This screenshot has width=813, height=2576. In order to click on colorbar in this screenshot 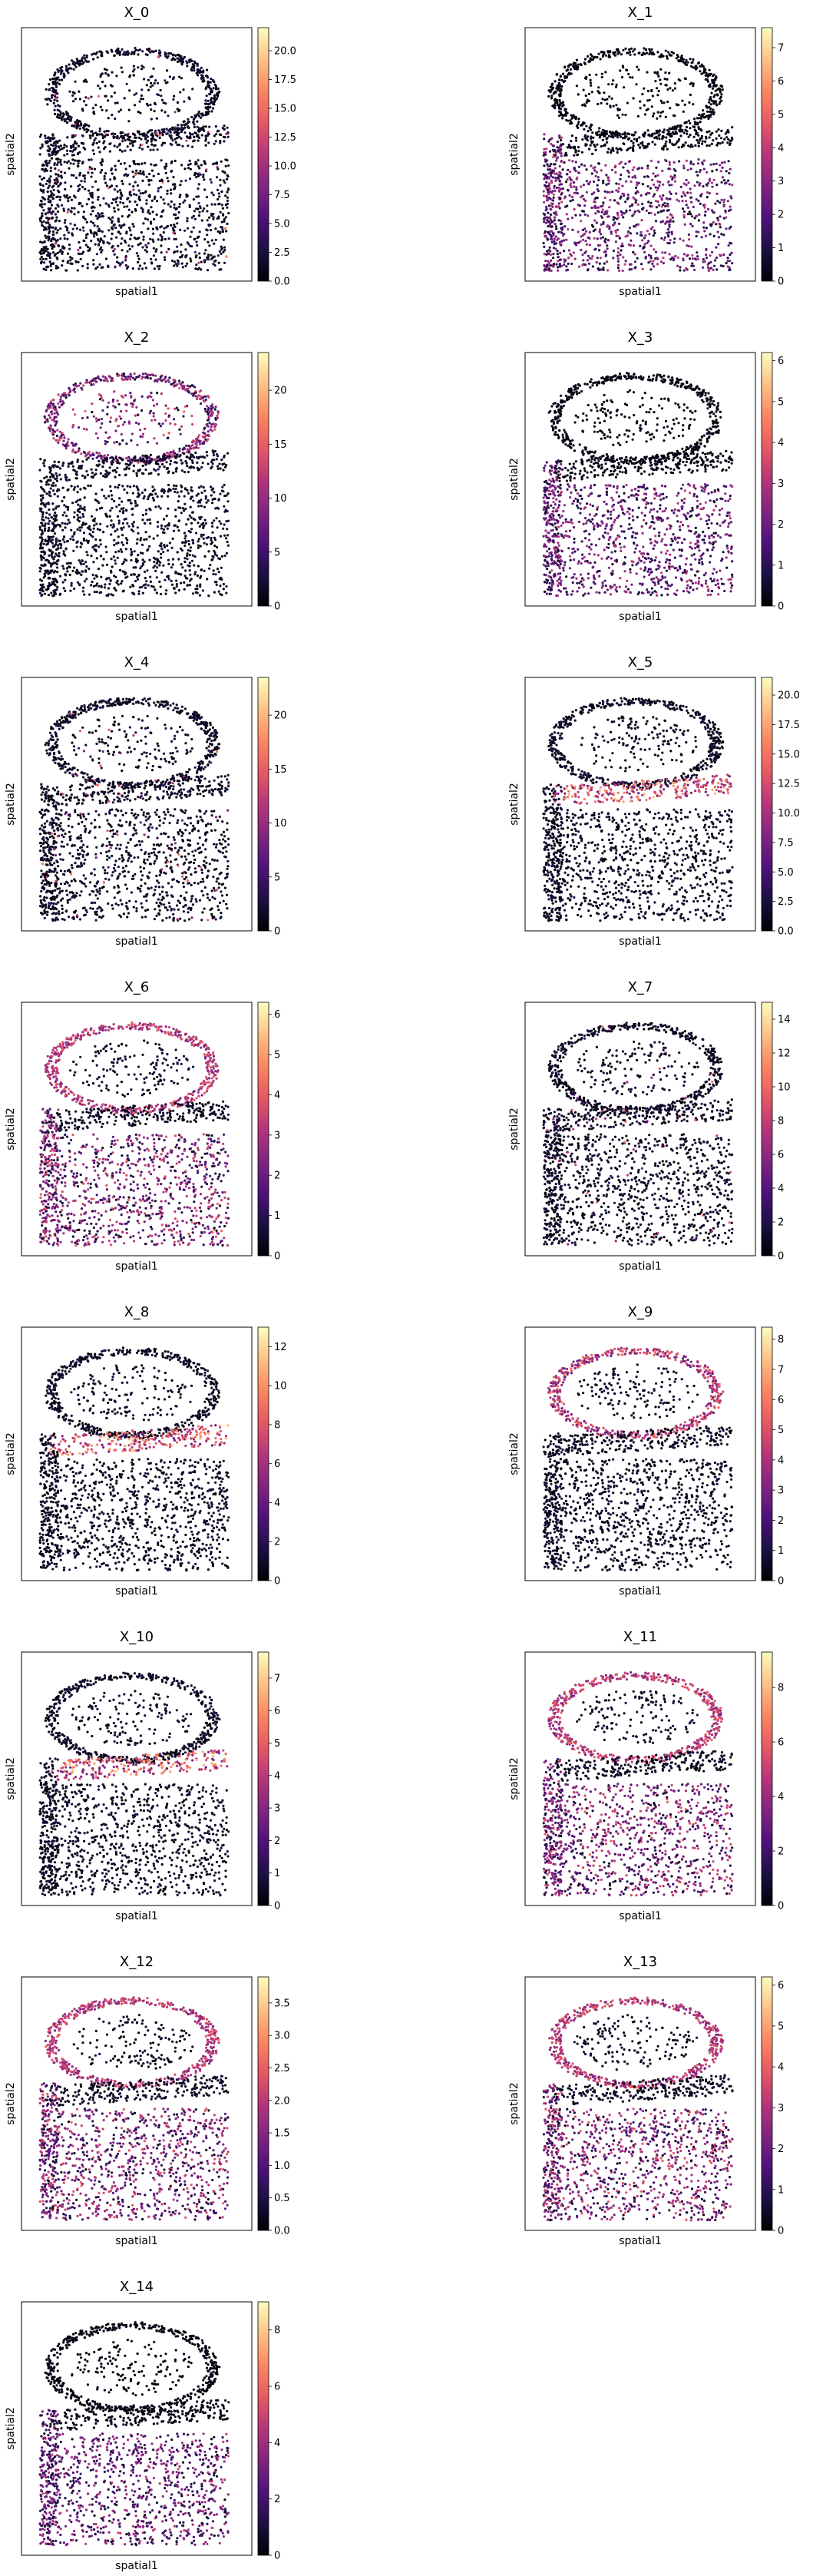, I will do `click(767, 154)`.